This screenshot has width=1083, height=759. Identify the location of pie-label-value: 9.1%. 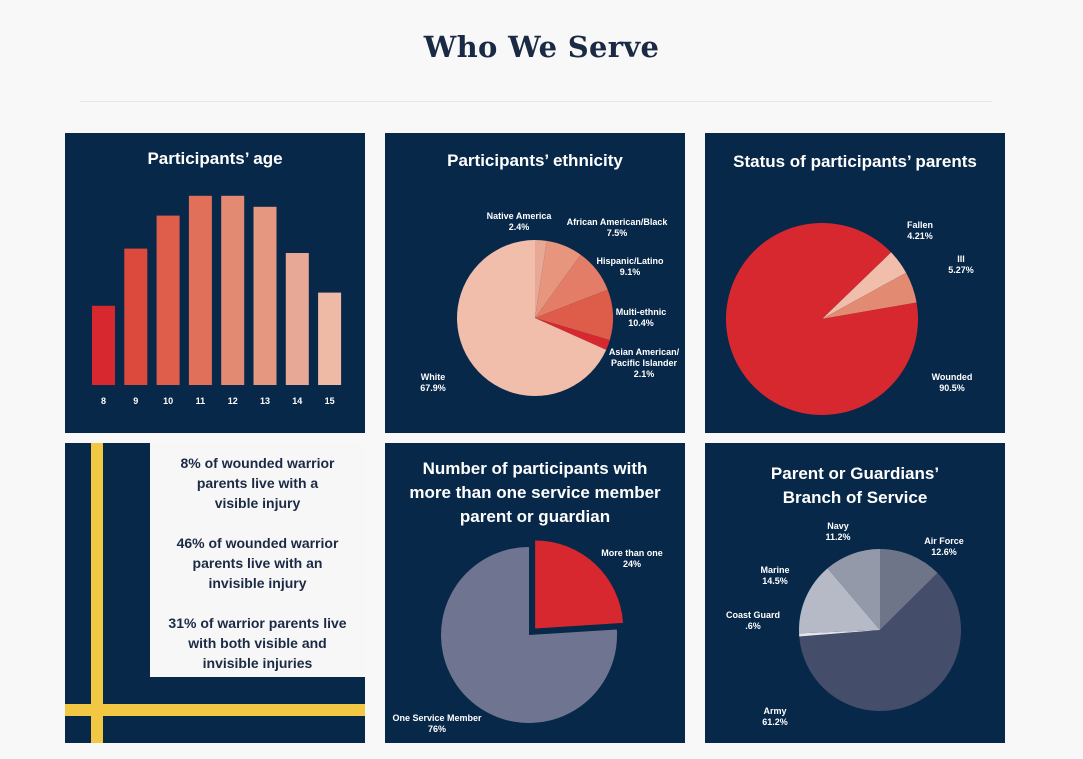
(630, 272).